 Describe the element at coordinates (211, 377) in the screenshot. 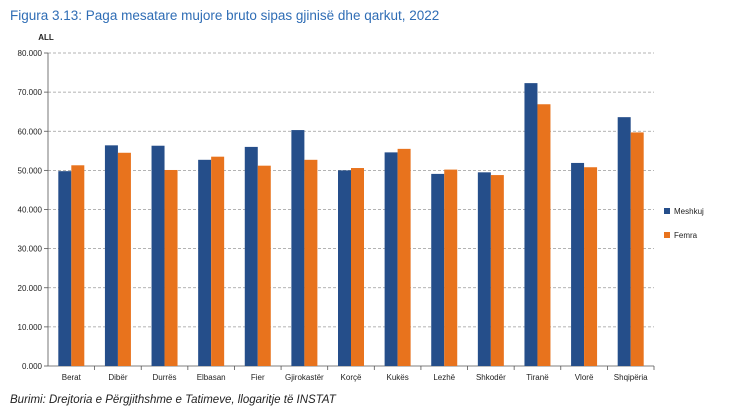

I see `x-tick-label: Elbasan` at that location.